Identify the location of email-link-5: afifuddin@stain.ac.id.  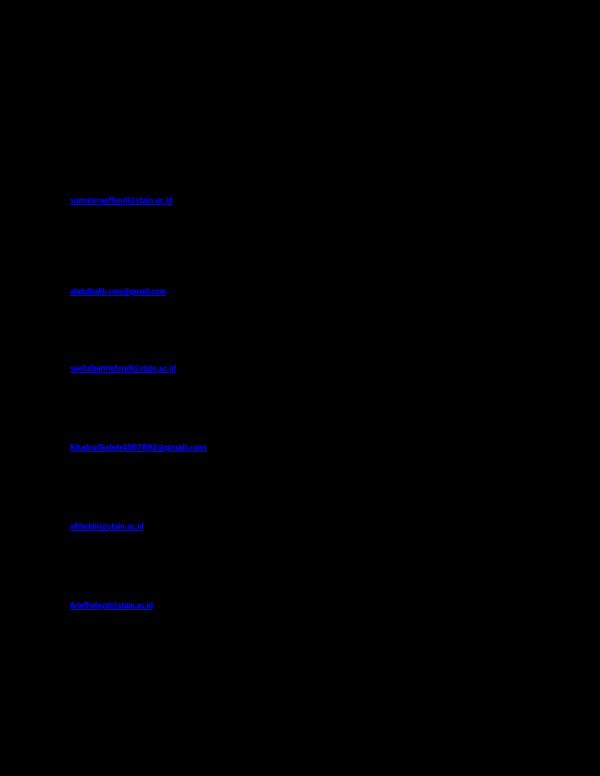
(107, 526).